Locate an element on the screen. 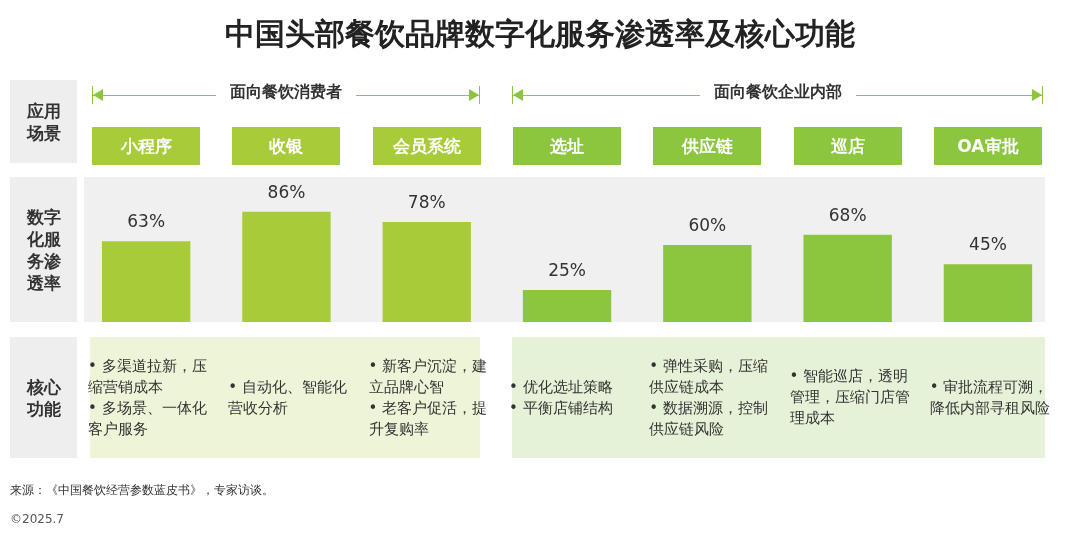 The image size is (1080, 538). label-box: 供应链 is located at coordinates (707, 146).